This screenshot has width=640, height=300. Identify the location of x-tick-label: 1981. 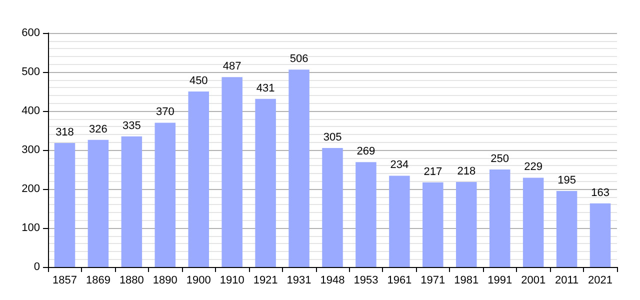
(466, 280).